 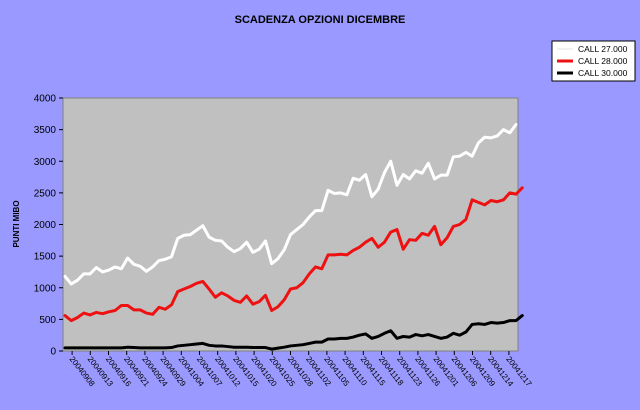 I want to click on y-axis-label: PUNTI MIBO, so click(x=16, y=223).